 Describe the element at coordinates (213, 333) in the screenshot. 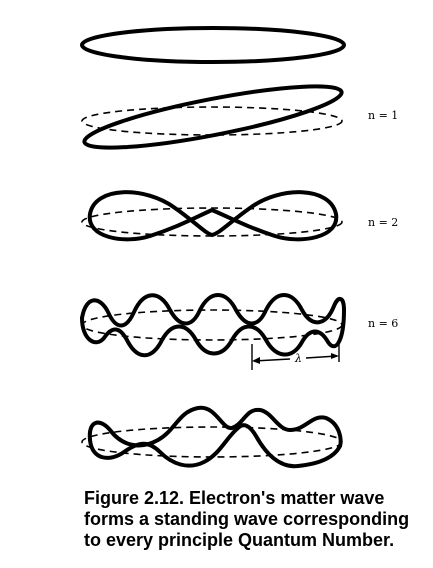

I see `standing-wave-n6-front` at that location.